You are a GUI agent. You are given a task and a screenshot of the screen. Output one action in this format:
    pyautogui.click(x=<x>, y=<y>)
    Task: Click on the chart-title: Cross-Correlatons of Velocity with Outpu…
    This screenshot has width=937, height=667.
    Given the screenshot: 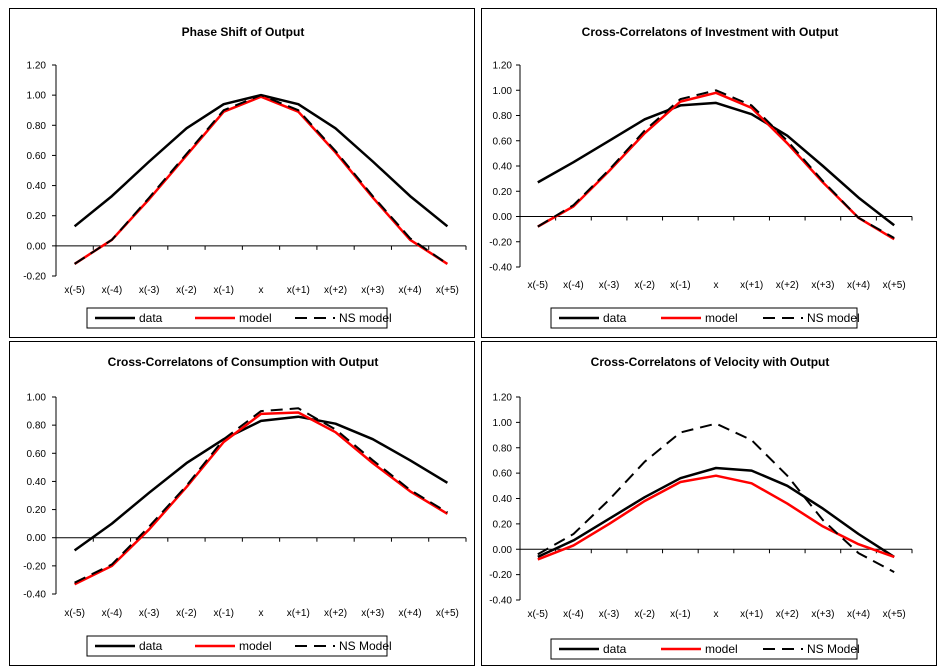 What is the action you would take?
    pyautogui.click(x=710, y=362)
    